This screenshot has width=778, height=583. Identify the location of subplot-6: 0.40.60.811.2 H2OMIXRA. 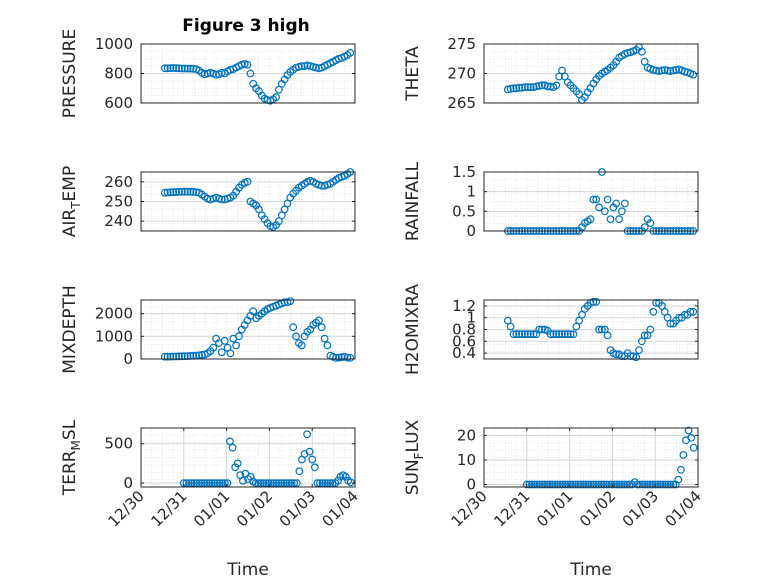
(551, 329).